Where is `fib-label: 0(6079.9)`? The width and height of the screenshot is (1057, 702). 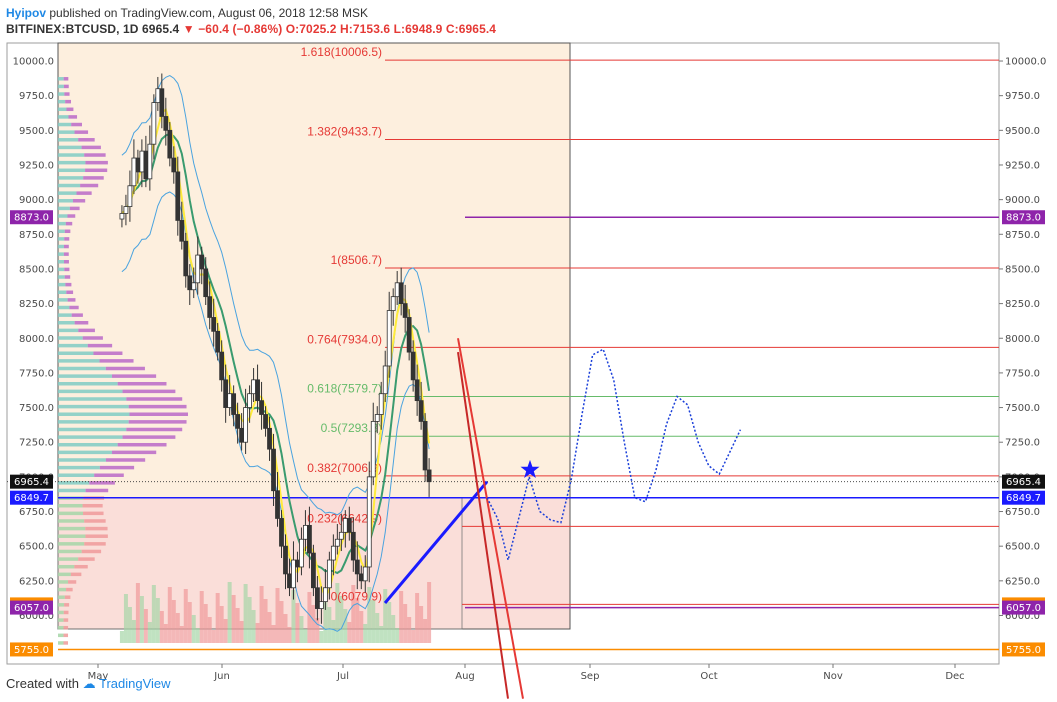
fib-label: 0(6079.9) is located at coordinates (356, 596).